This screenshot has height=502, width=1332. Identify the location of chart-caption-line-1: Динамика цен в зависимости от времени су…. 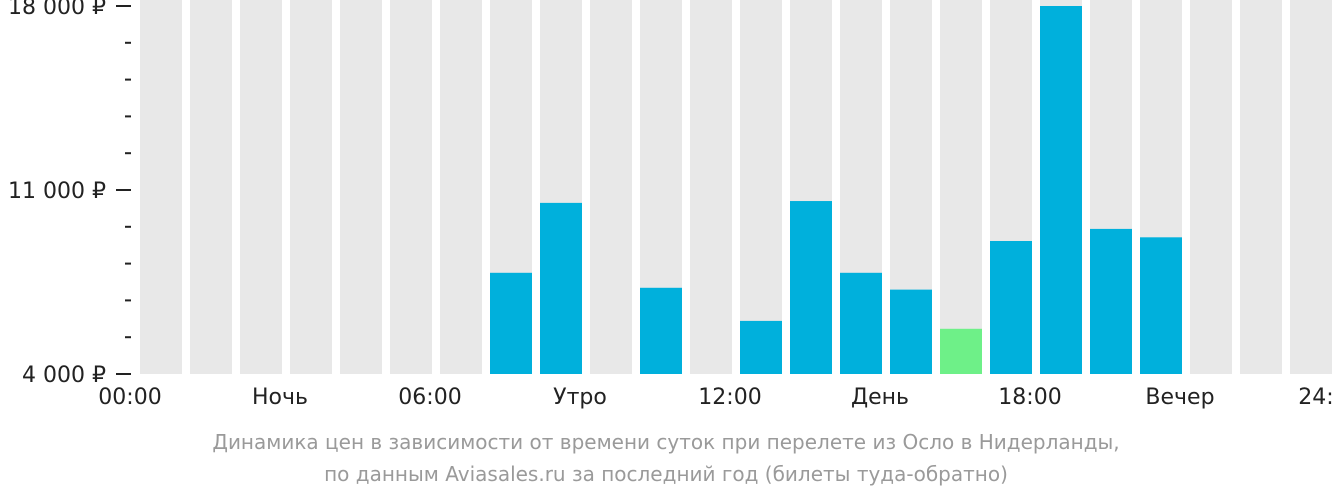
(666, 442).